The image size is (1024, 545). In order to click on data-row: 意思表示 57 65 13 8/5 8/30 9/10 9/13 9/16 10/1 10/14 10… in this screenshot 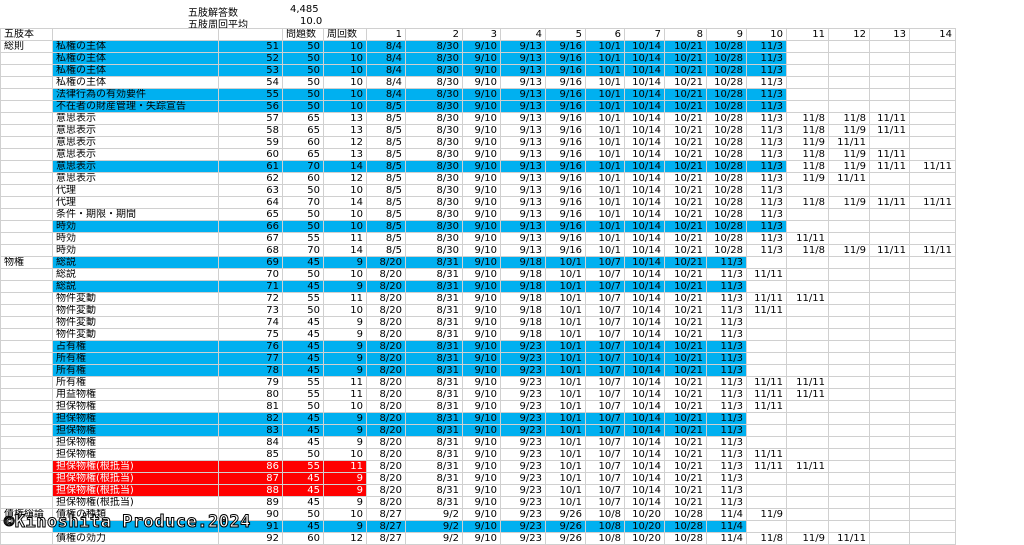, I will do `click(478, 118)`.